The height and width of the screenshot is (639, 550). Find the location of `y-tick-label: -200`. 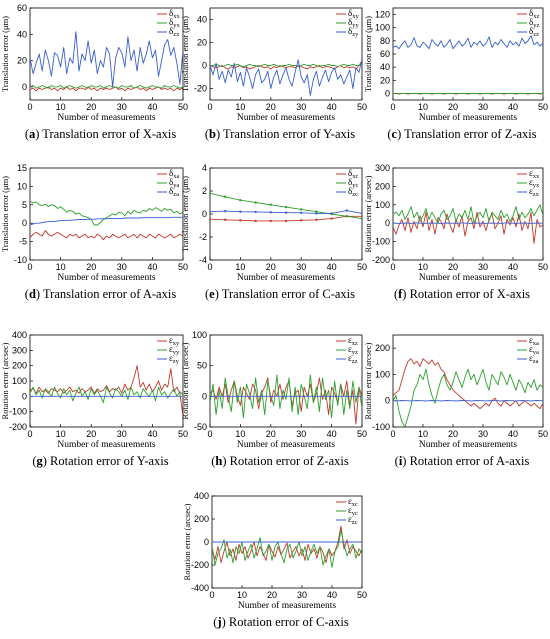

y-tick-label: -200 is located at coordinates (18, 427).